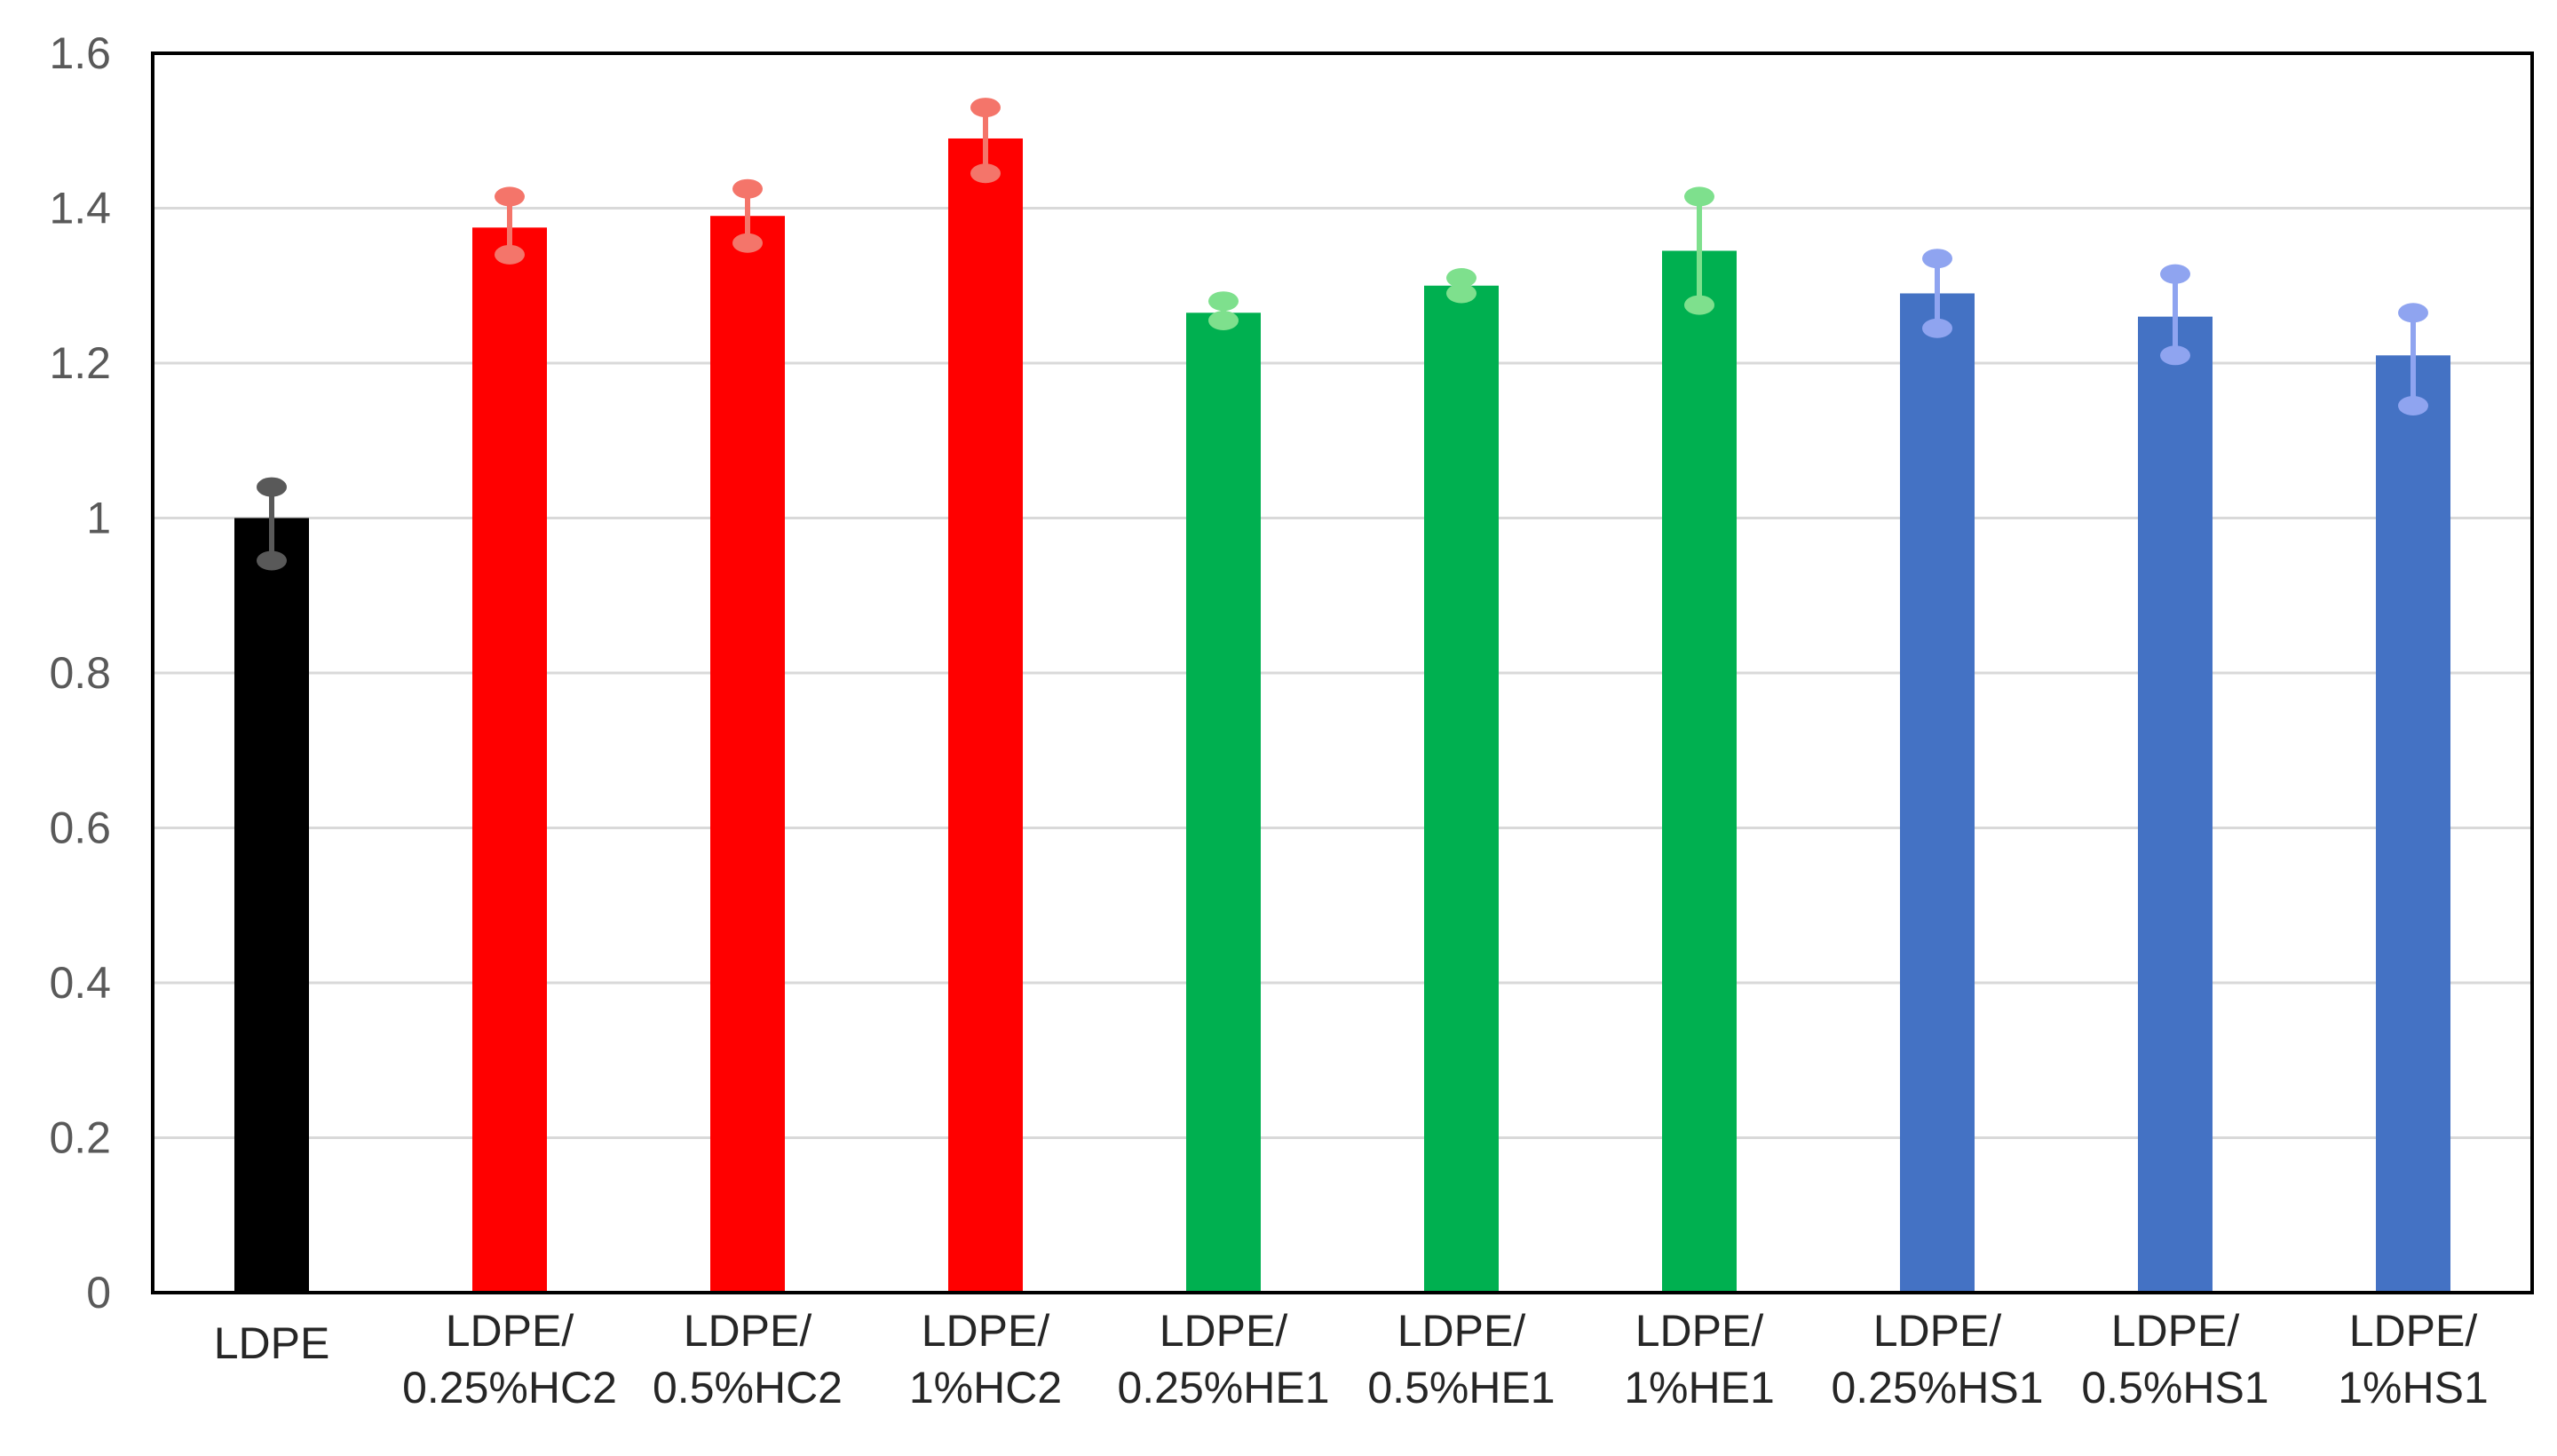 Image resolution: width=2557 pixels, height=1456 pixels. What do you see at coordinates (98, 1293) in the screenshot?
I see `y-tick-label: 0` at bounding box center [98, 1293].